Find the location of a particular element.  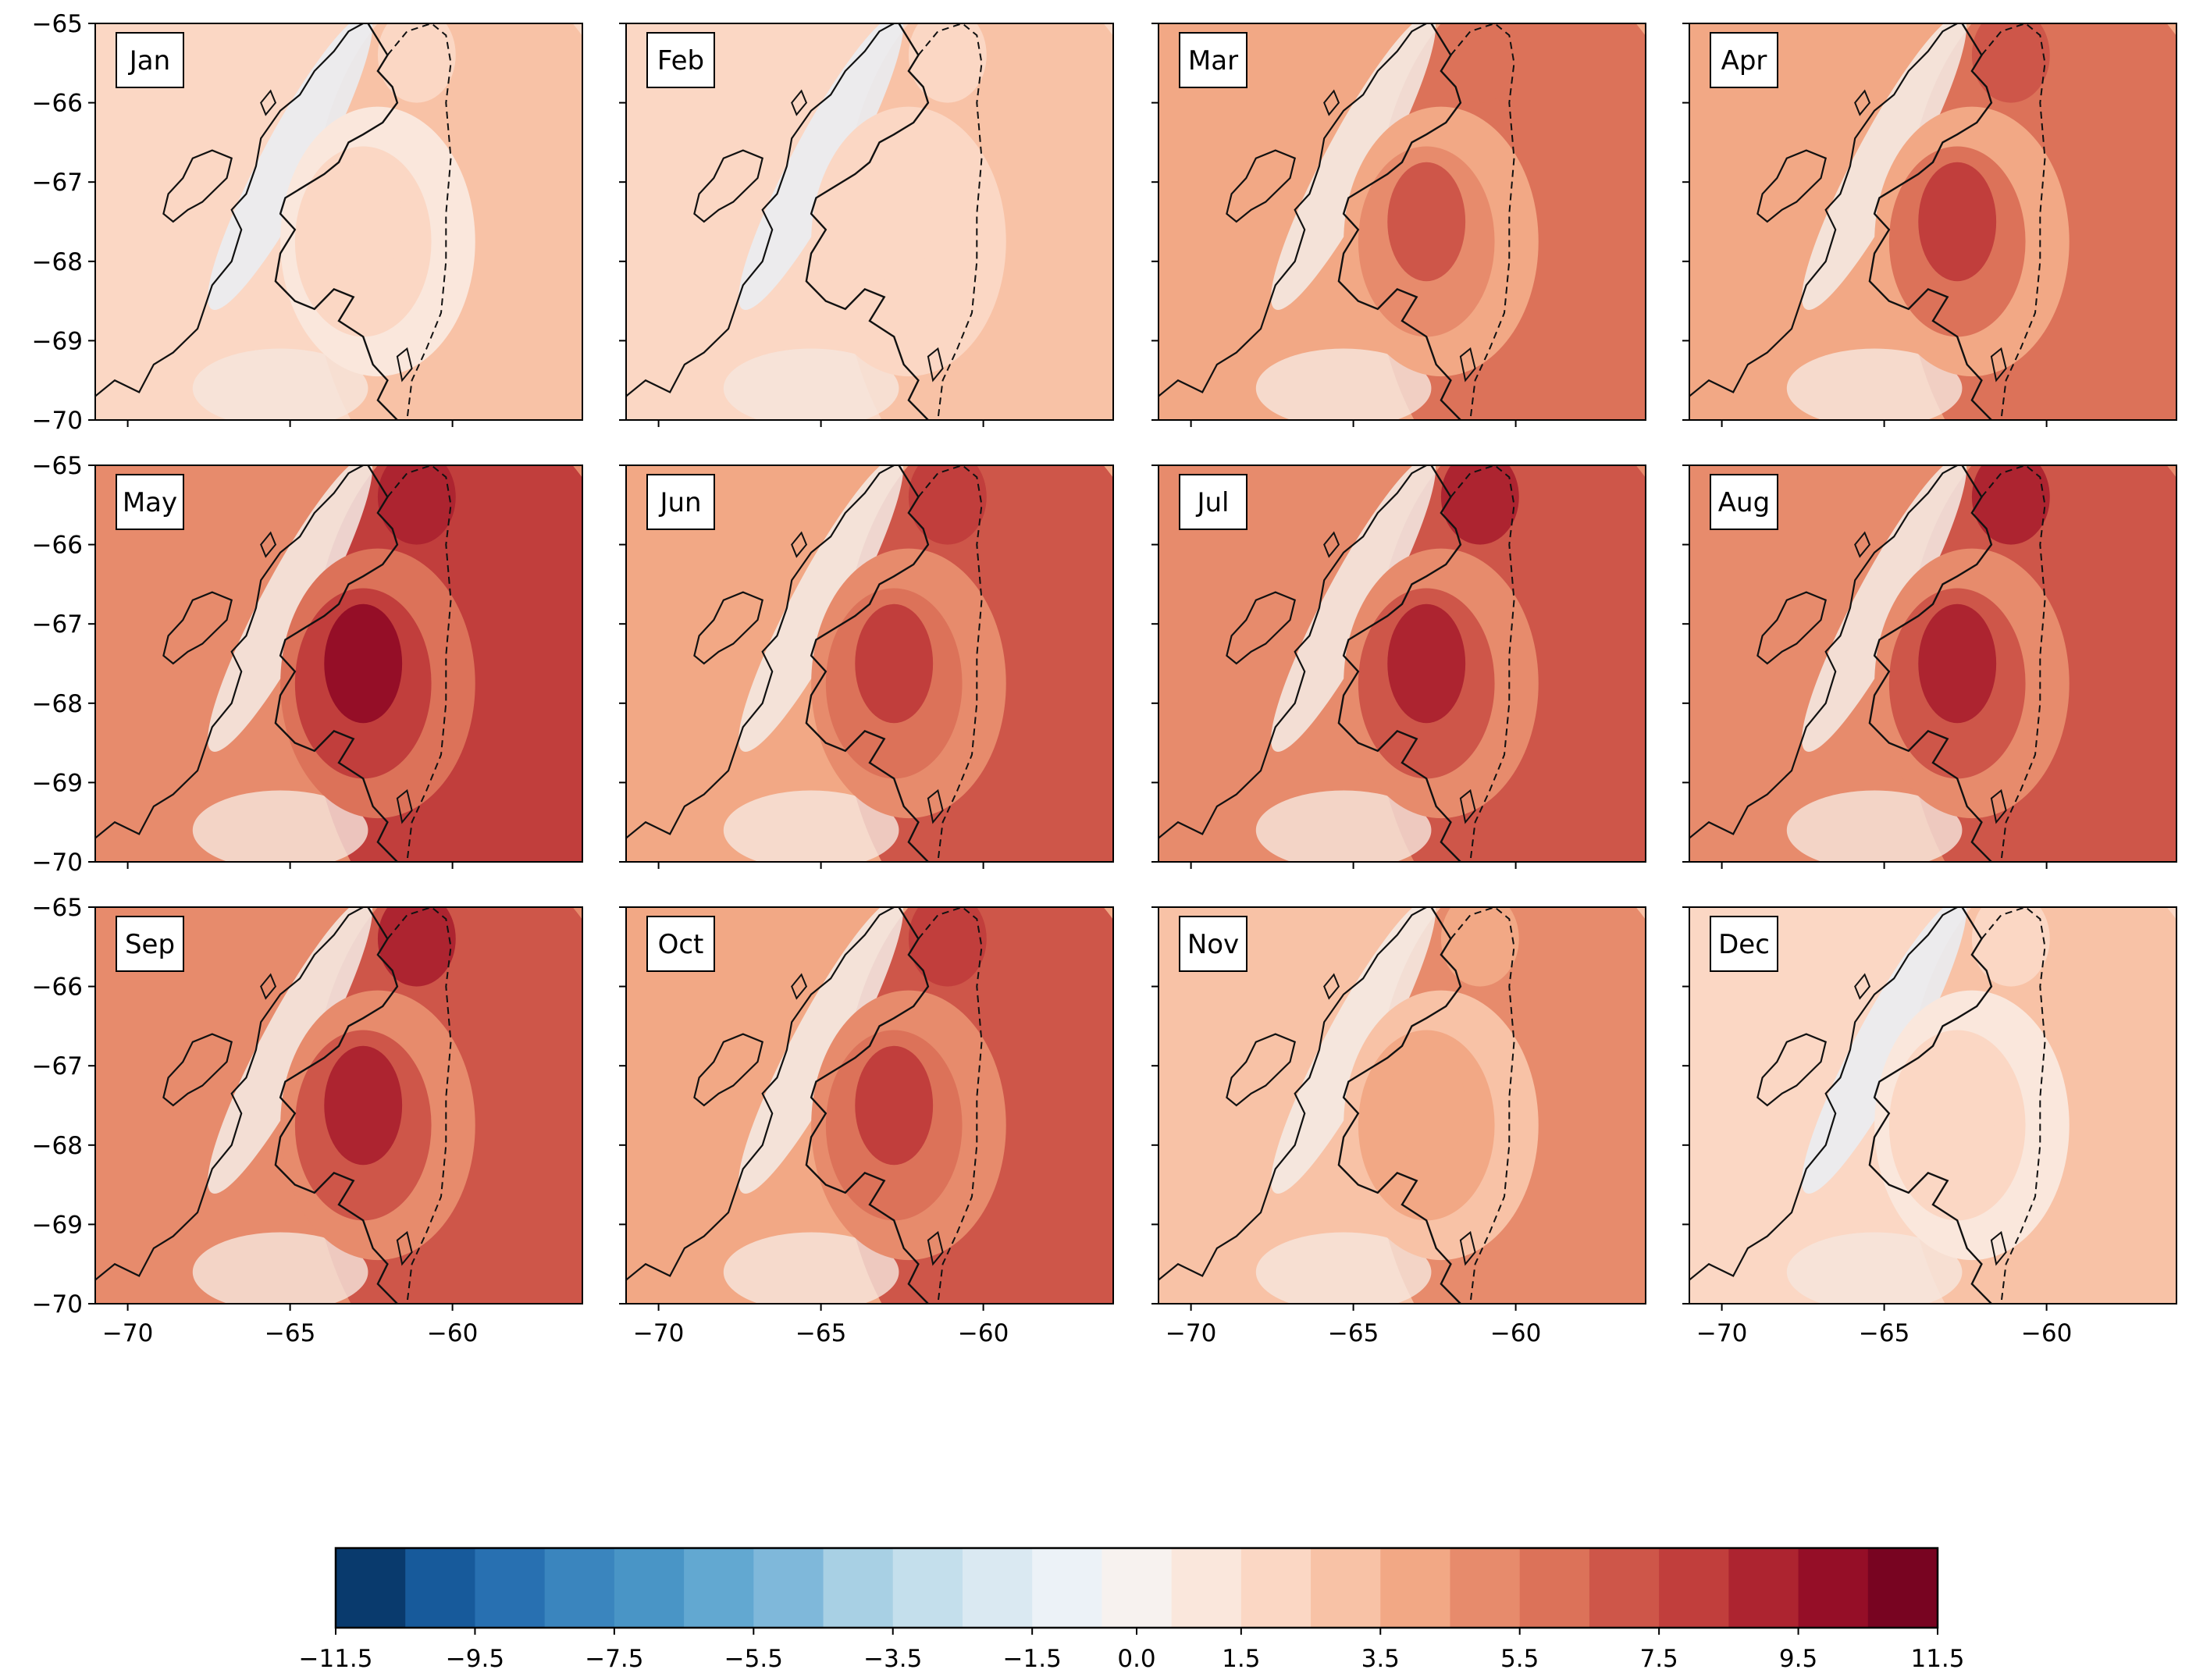

month-label: Sep is located at coordinates (150, 944).